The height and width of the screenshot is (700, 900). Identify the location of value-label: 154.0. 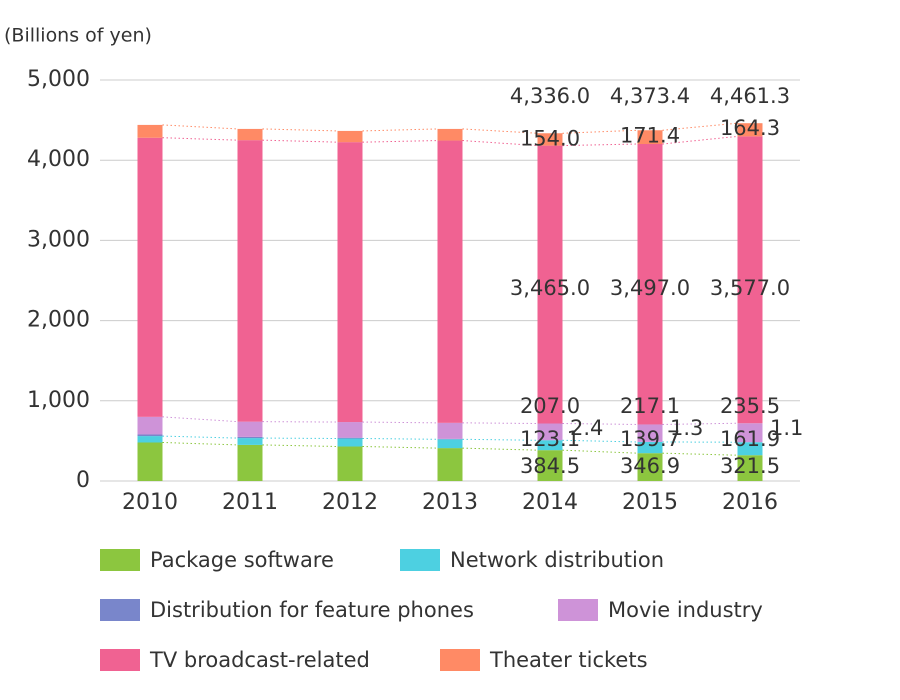
(550, 138).